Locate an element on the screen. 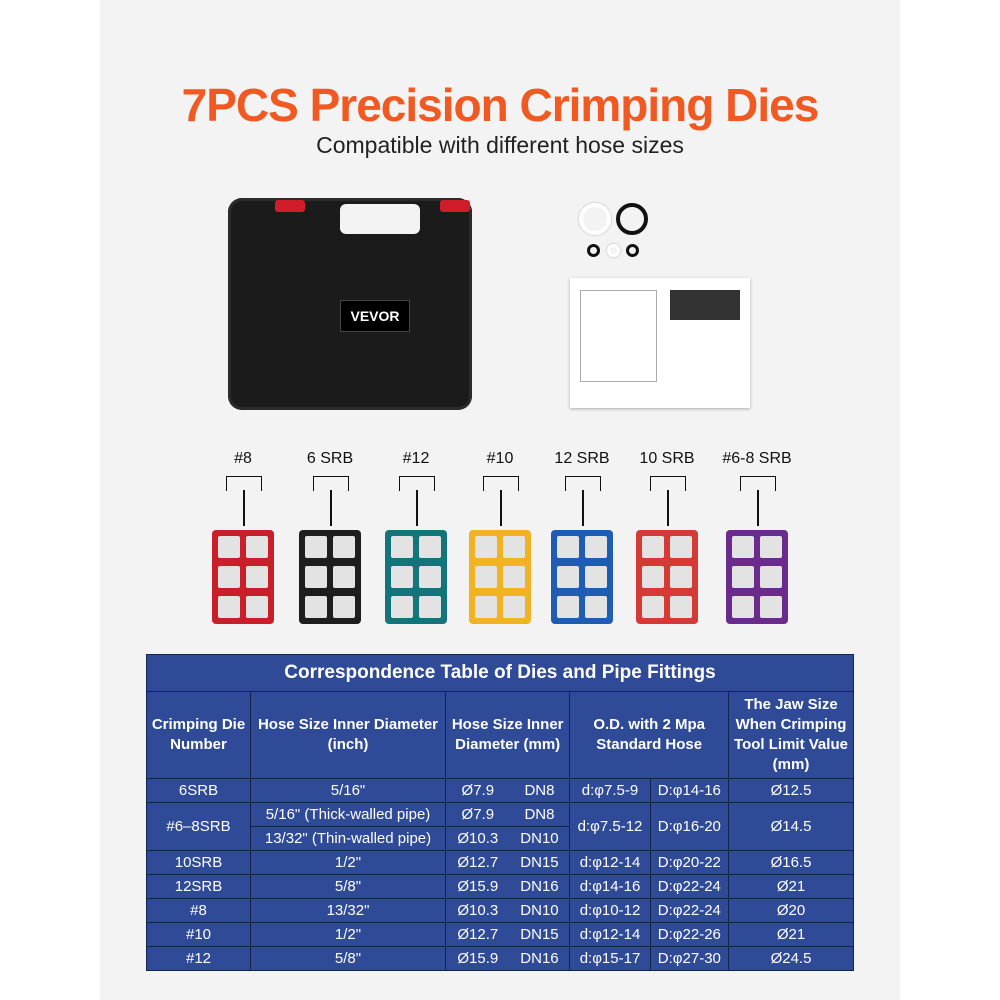 The image size is (1000, 1000). cell-inch: 13/32" is located at coordinates (348, 910).